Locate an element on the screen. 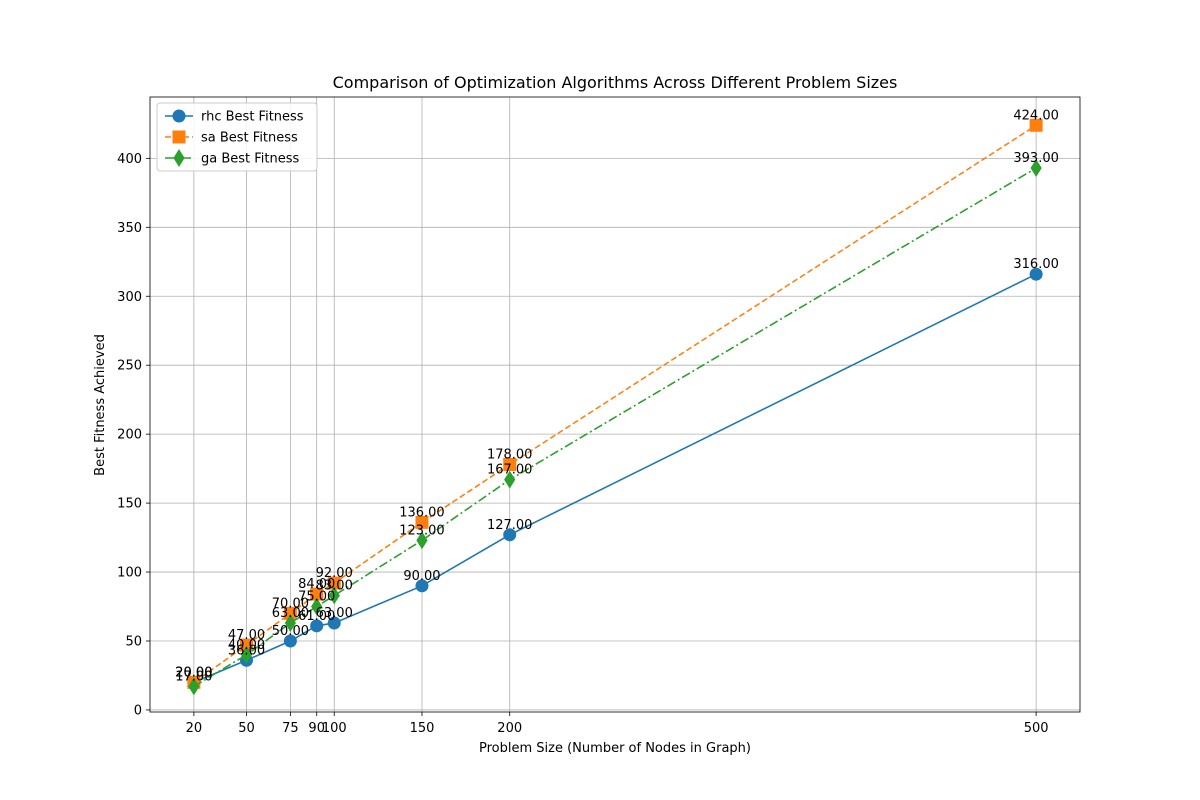 The image size is (1200, 800). y-tick-label: 0 is located at coordinates (138, 710).